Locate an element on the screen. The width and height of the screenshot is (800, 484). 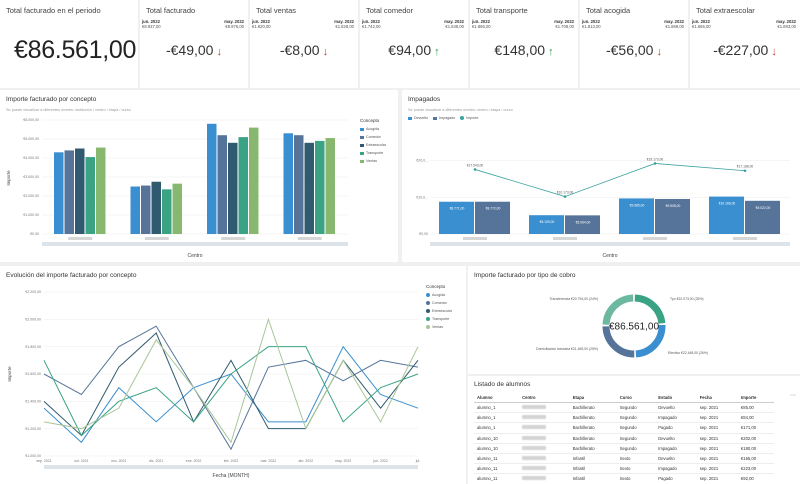
y-tick-label: €1.600,00 is located at coordinates (33, 374).